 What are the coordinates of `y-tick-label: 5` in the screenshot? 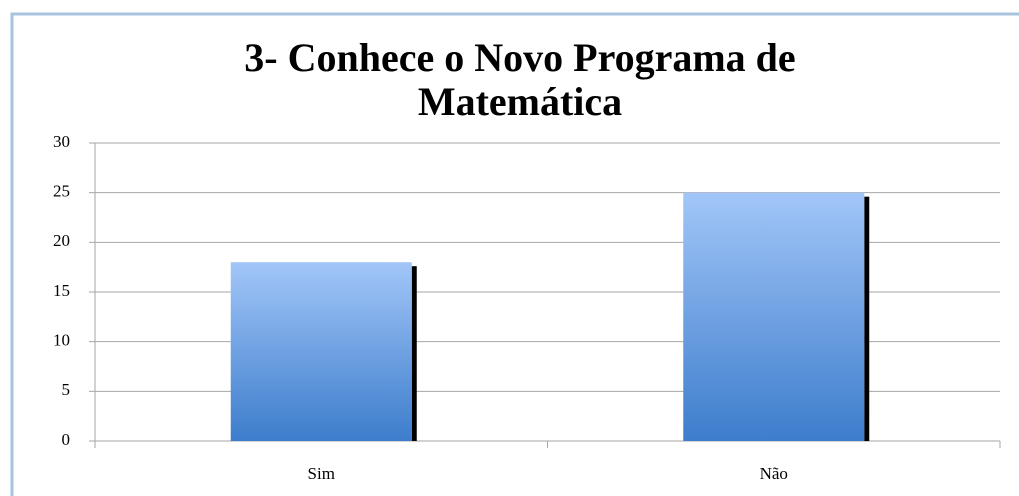 It's located at (66, 389).